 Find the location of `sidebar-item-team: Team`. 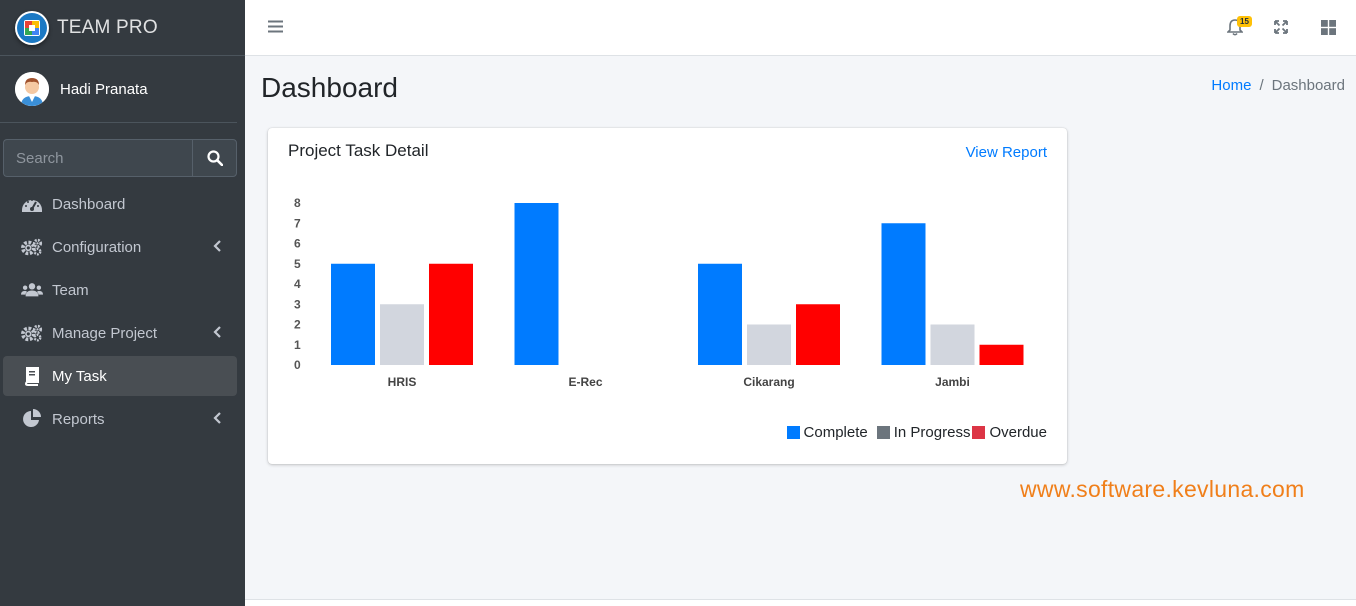

sidebar-item-team: Team is located at coordinates (120, 290).